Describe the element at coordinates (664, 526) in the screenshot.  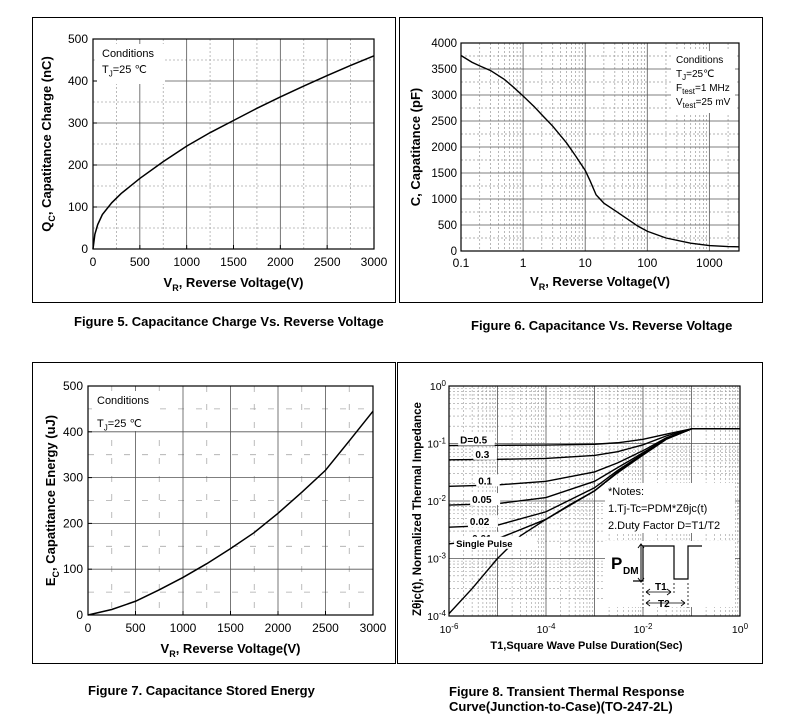
I see `notes-text: 2.Duty Factor D=T1/T2` at that location.